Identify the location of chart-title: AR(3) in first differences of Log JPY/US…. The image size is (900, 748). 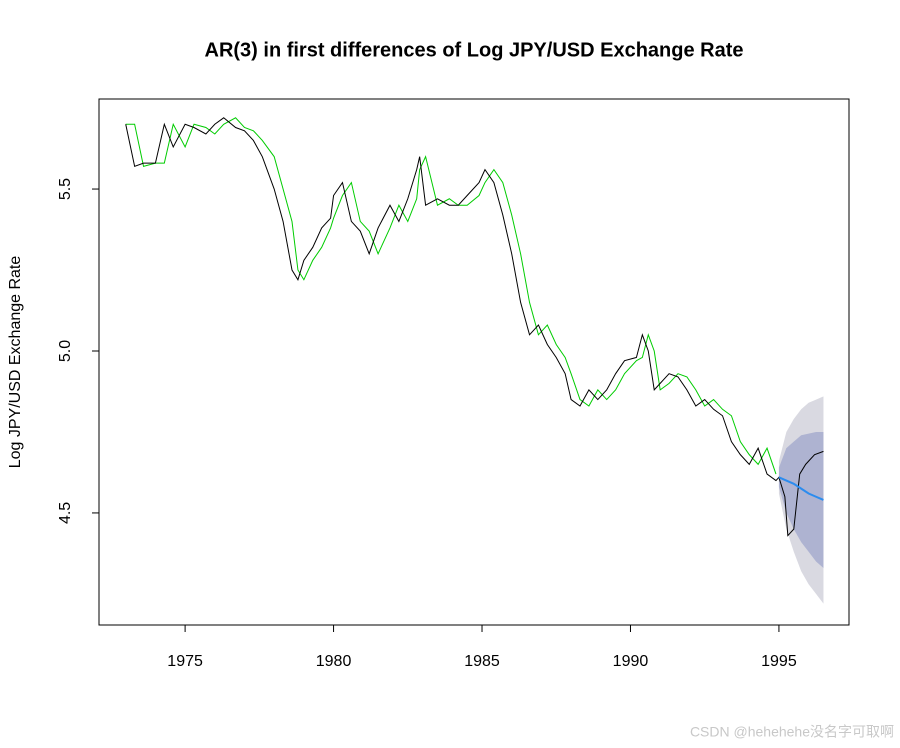
(474, 50).